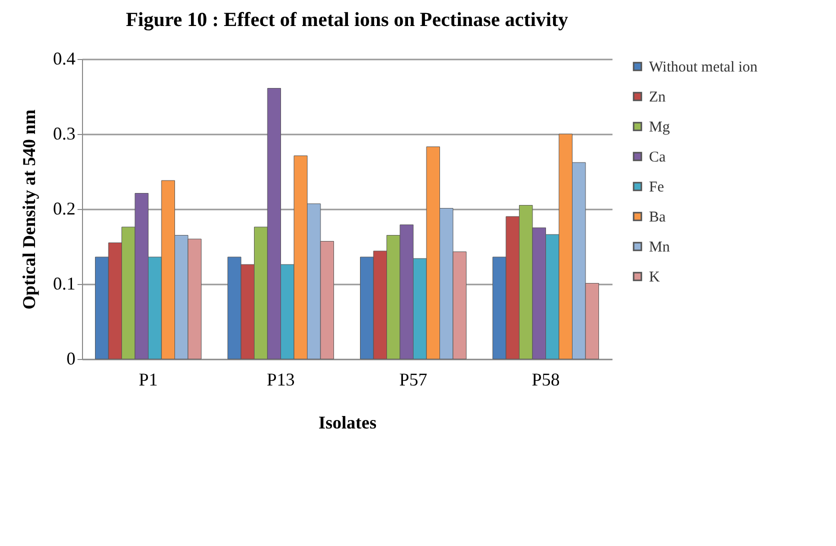  Describe the element at coordinates (546, 380) in the screenshot. I see `x-tick-label: P58` at that location.